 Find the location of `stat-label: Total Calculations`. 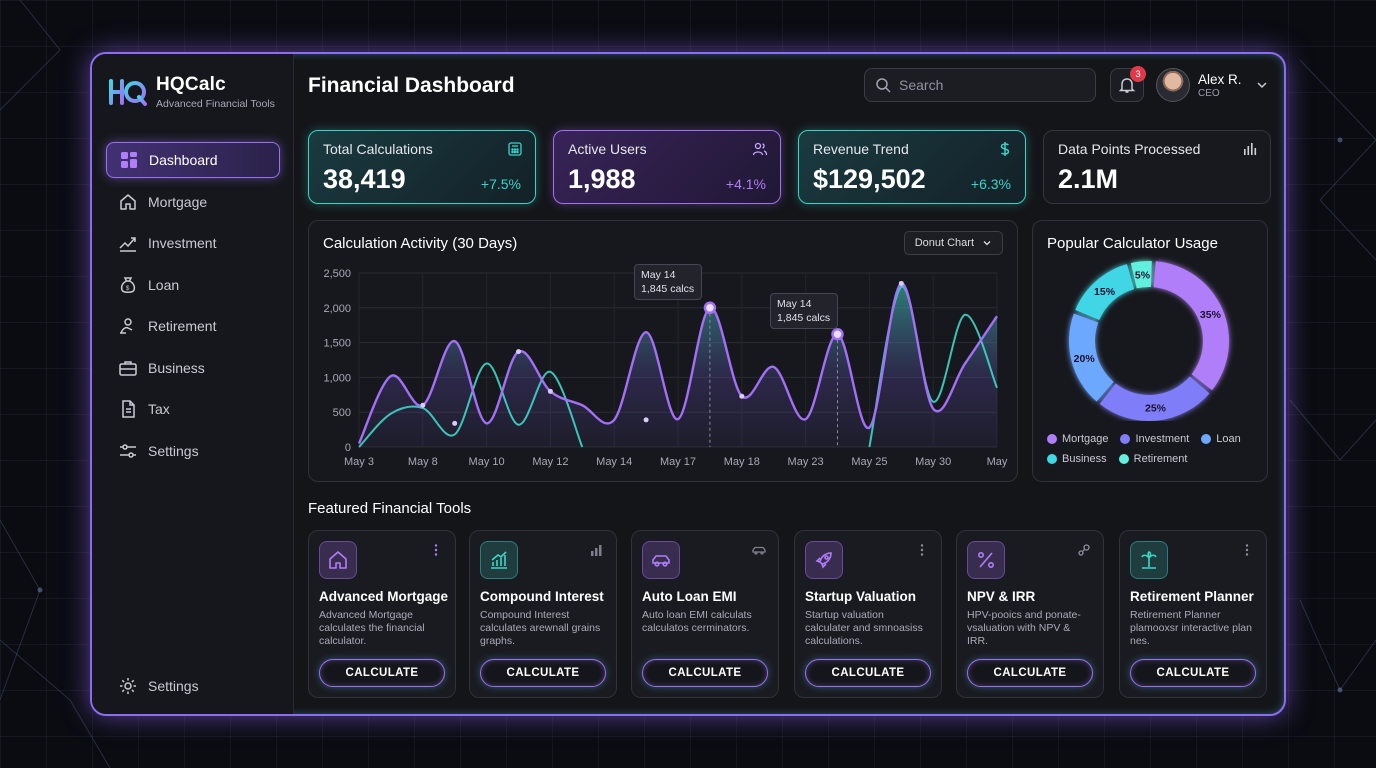

stat-label: Total Calculations is located at coordinates (378, 149).